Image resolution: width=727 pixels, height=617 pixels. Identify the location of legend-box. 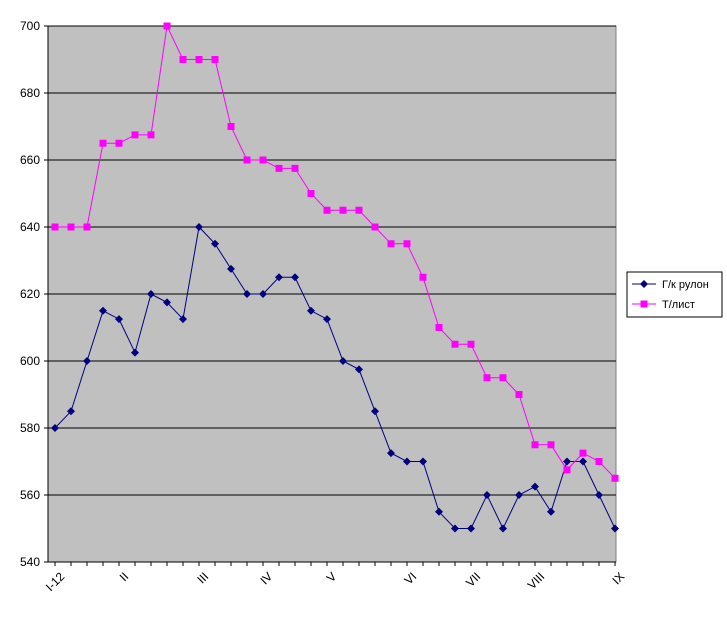
(674, 294).